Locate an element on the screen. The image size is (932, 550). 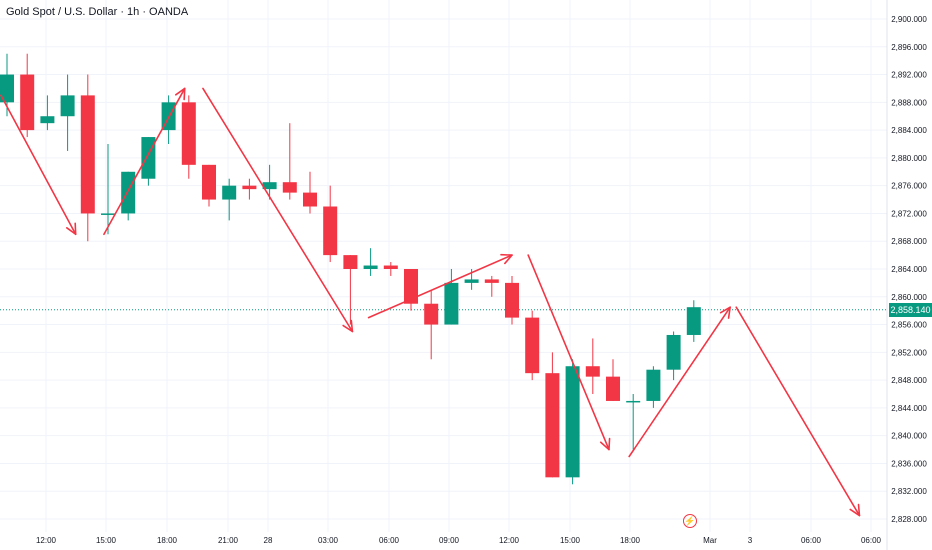
x-tick-label: 12:00 is located at coordinates (46, 540).